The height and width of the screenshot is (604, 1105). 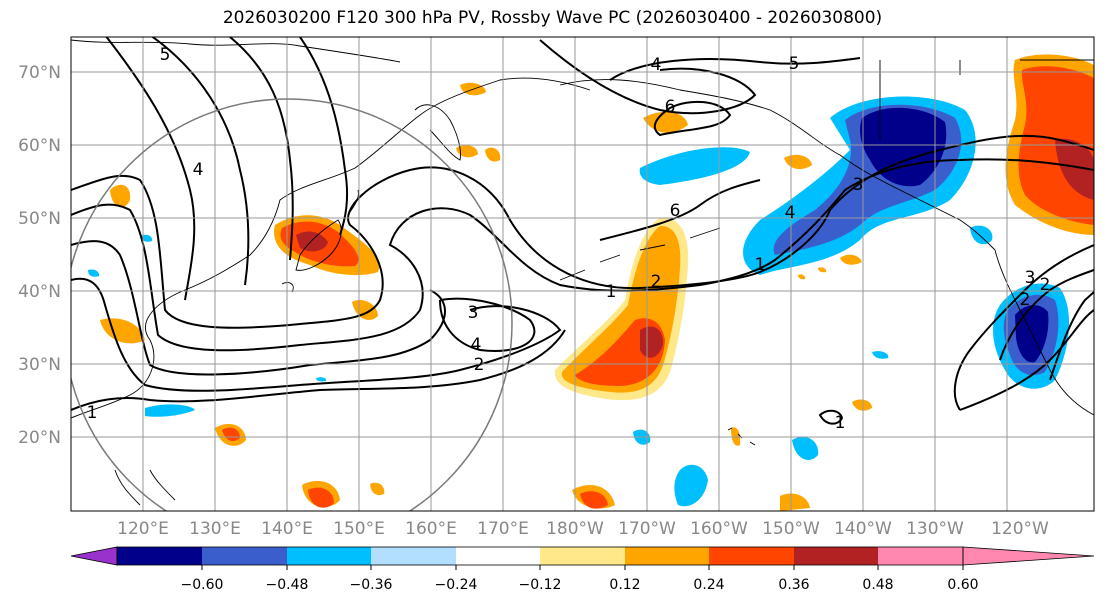 I want to click on colorbar-tick-label: −0.48, so click(x=287, y=585).